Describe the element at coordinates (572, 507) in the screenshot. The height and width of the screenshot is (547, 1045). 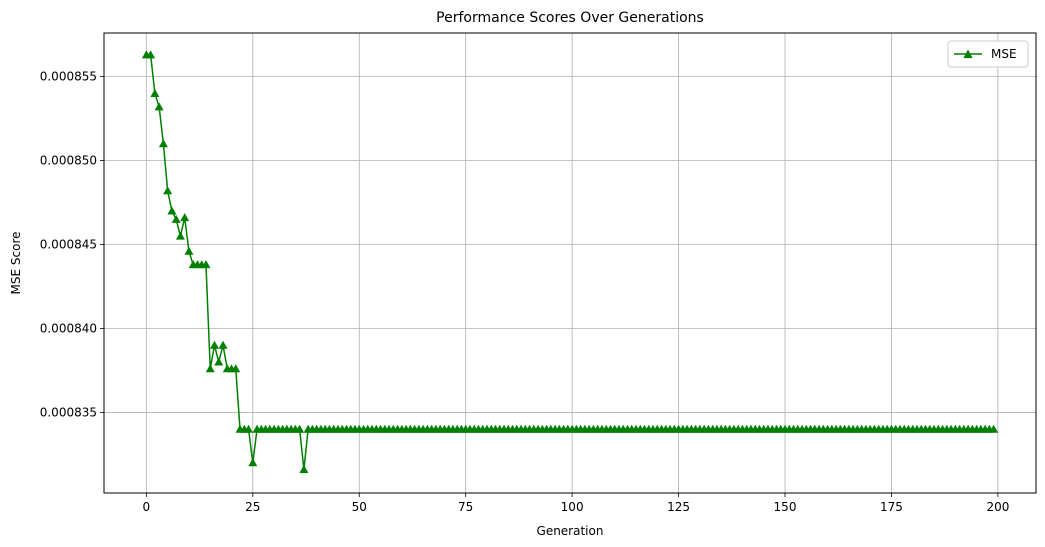
I see `x-tick-label: 100` at that location.